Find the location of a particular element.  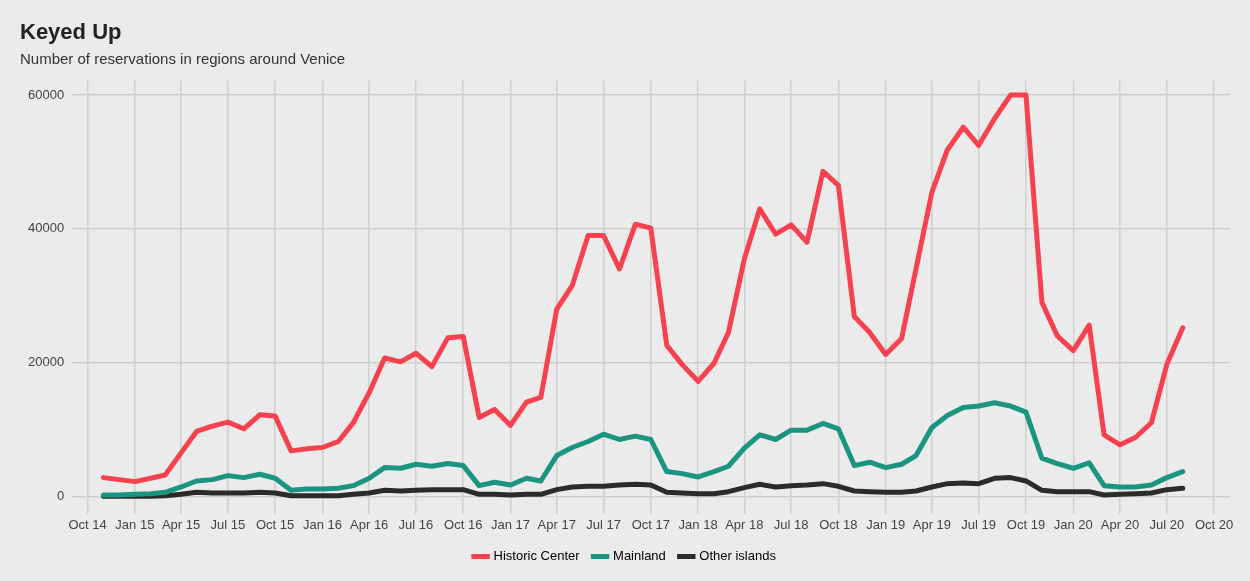

chart-title: Keyed Up is located at coordinates (71, 32).